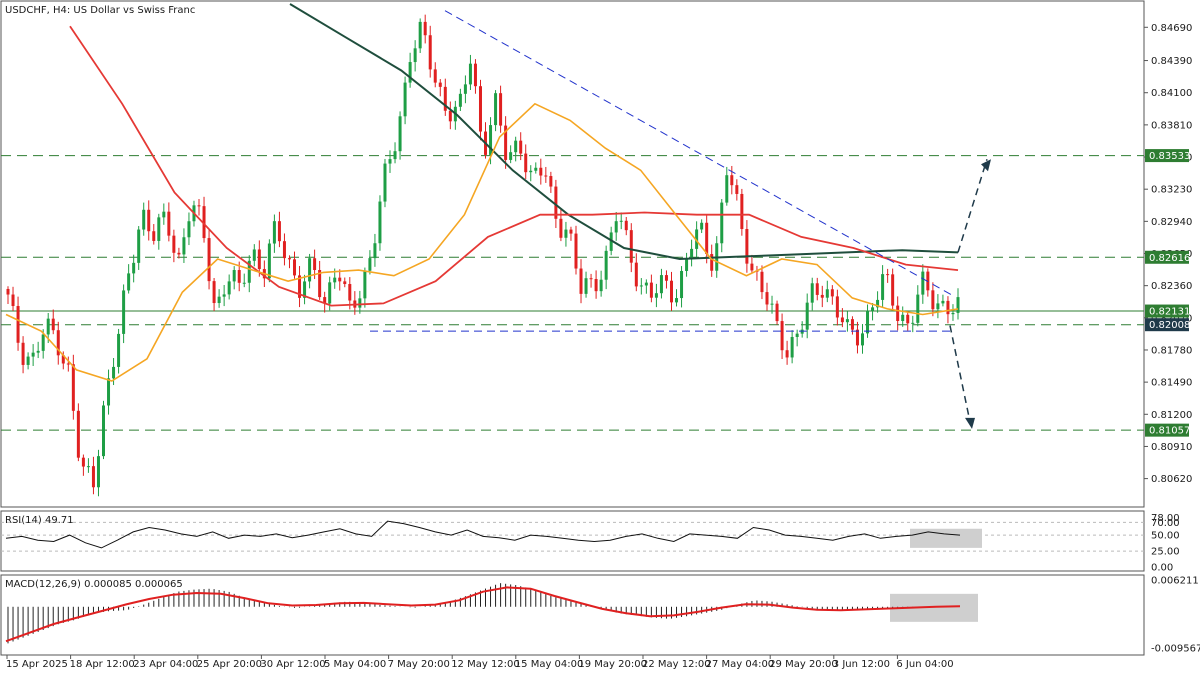  Describe the element at coordinates (960, 373) in the screenshot. I see `scenario-down-arrow` at that location.